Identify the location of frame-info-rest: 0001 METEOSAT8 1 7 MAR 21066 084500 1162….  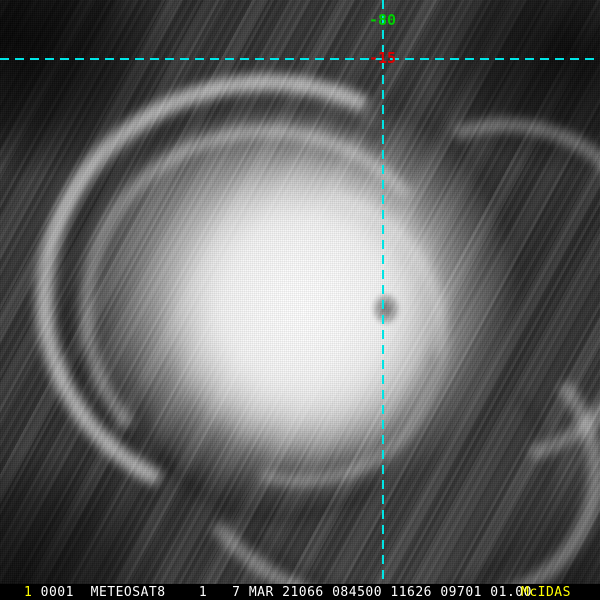
(282, 592).